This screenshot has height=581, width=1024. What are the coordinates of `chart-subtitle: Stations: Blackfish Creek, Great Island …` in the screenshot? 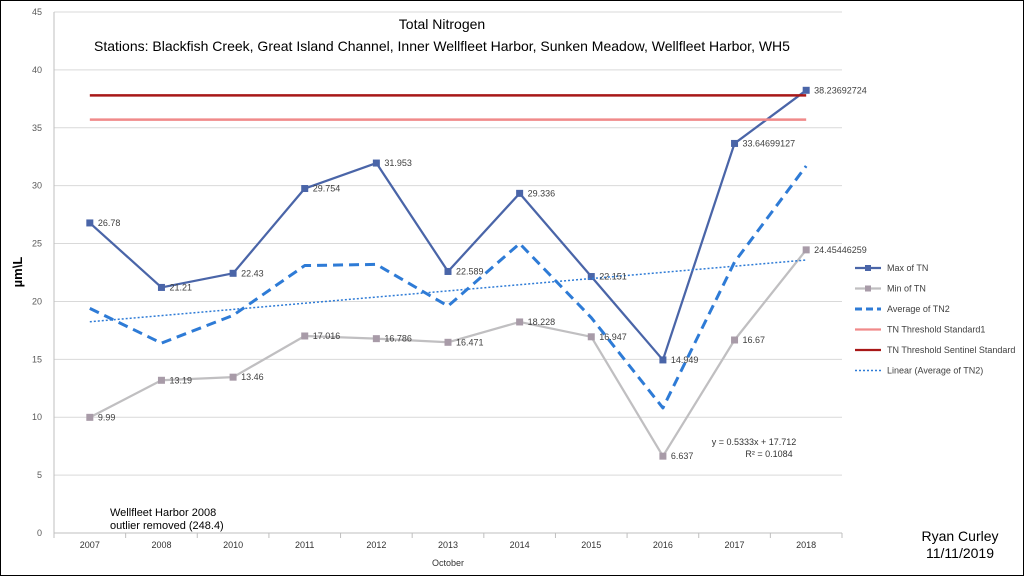 It's located at (442, 46).